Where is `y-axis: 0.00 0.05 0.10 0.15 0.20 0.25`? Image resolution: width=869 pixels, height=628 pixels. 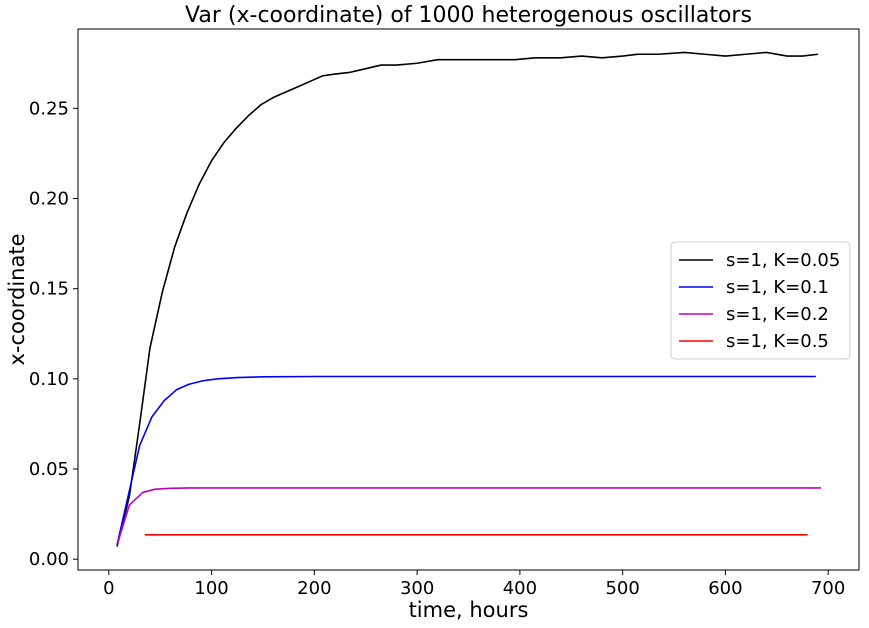
y-axis: 0.00 0.05 0.10 0.15 0.20 0.25 is located at coordinates (53, 334).